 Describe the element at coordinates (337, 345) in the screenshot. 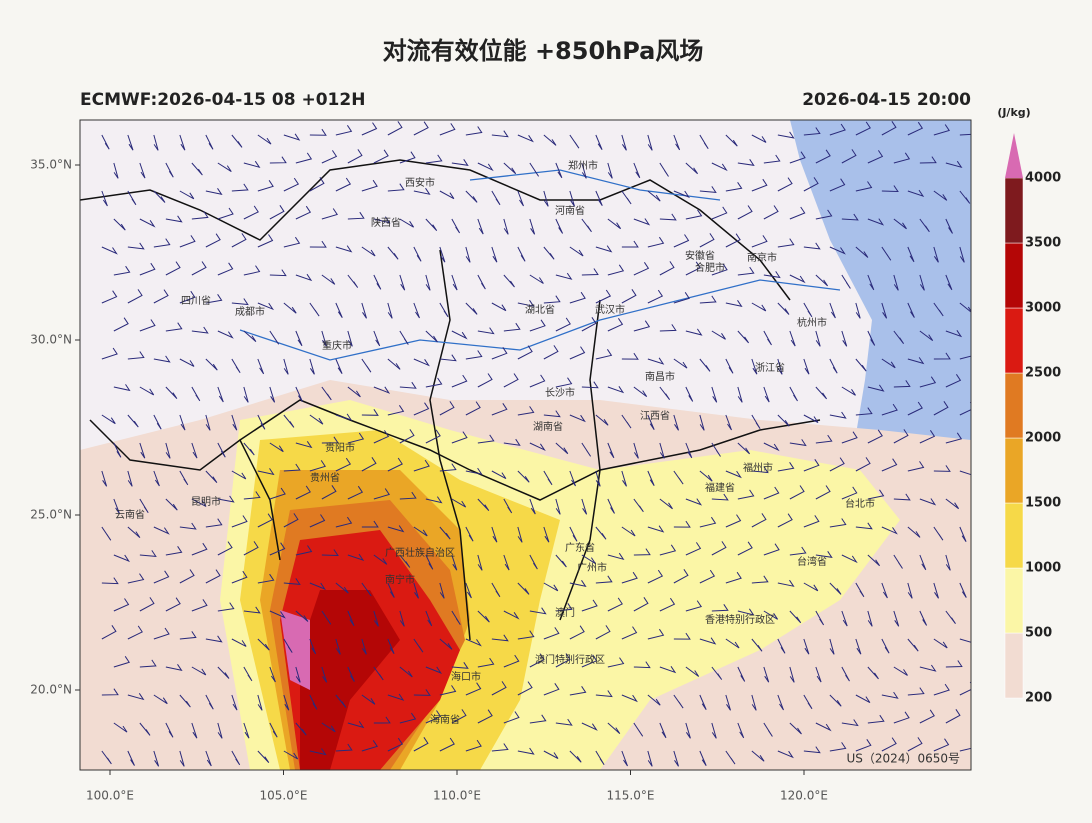

I see `city-label: 重庆市` at that location.